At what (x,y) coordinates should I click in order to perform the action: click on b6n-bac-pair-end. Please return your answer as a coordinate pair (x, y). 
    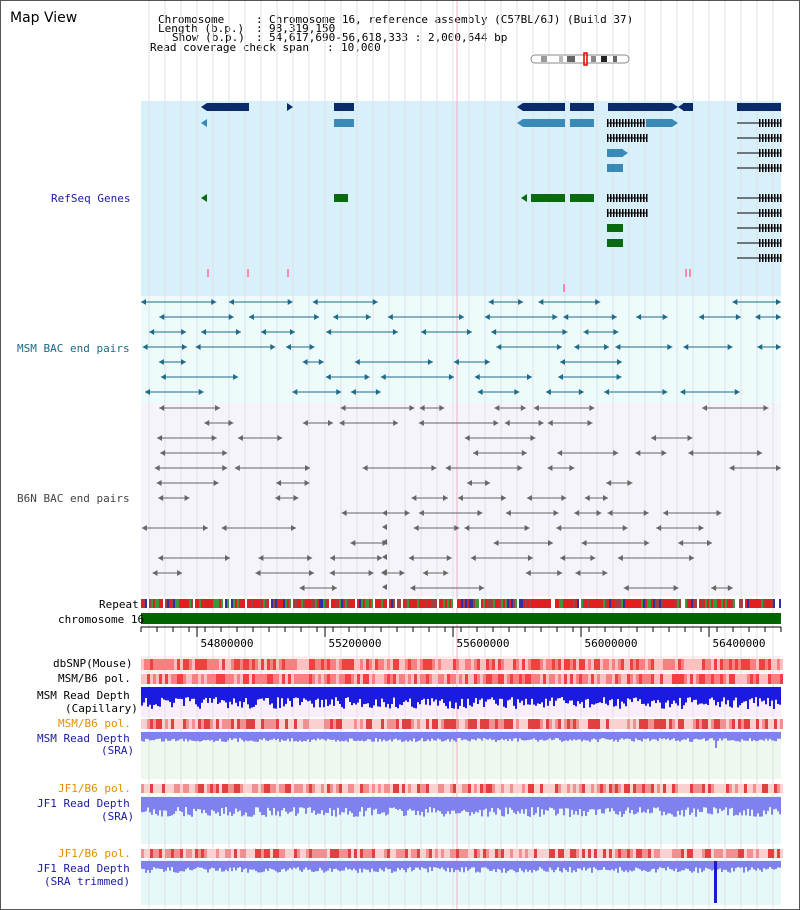
    Looking at the image, I should click on (676, 588).